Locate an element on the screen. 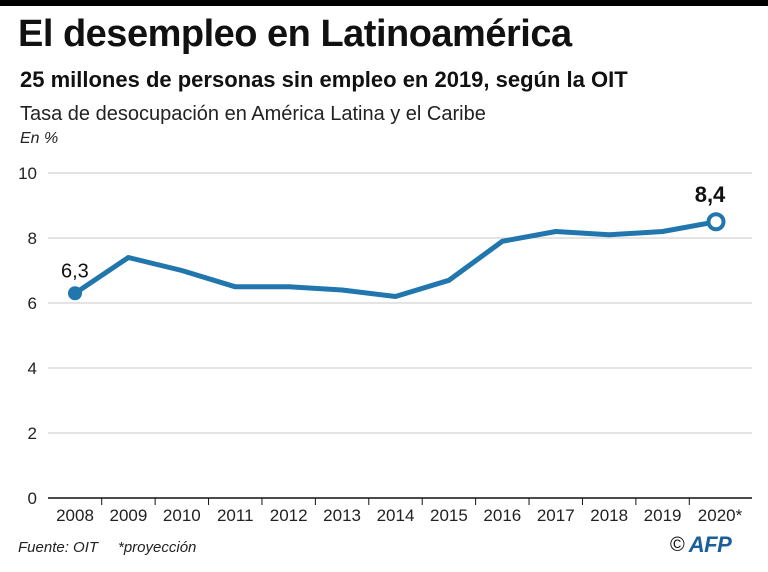  y-tick-label: 0 is located at coordinates (32, 498).